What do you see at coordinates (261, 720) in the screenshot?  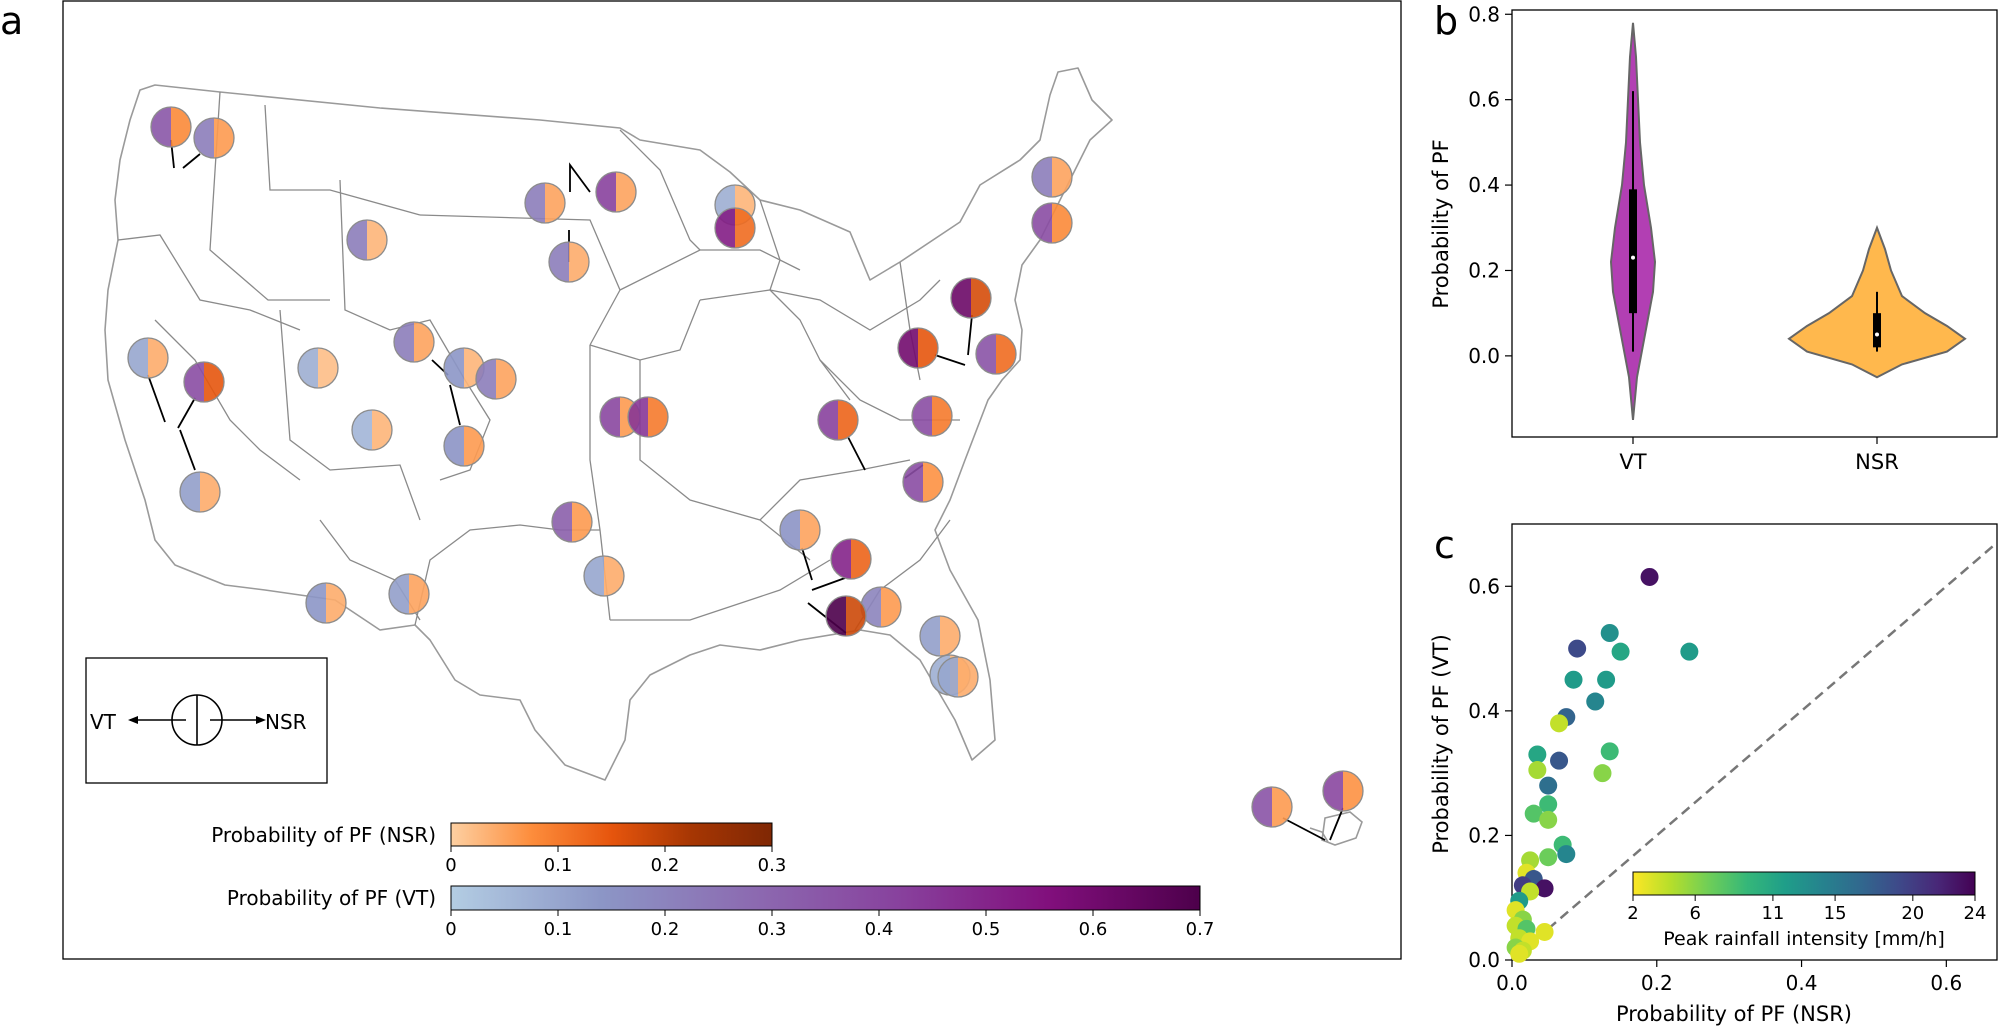 I see `legend-arrowhead-nsr` at bounding box center [261, 720].